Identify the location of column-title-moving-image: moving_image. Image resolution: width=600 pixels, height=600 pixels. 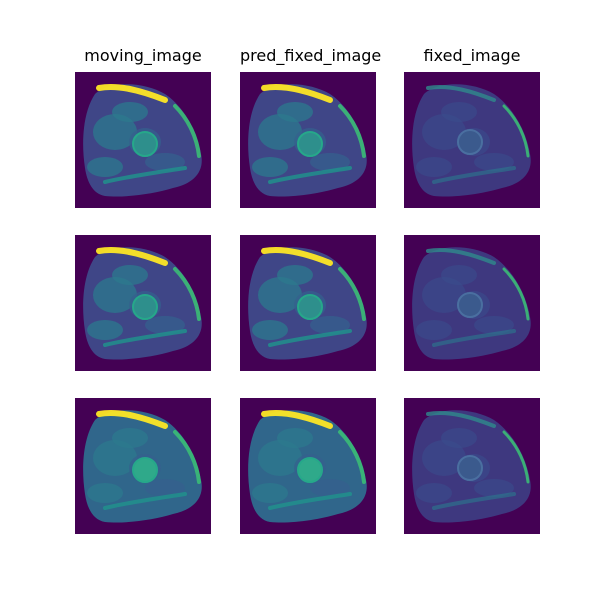
(143, 55).